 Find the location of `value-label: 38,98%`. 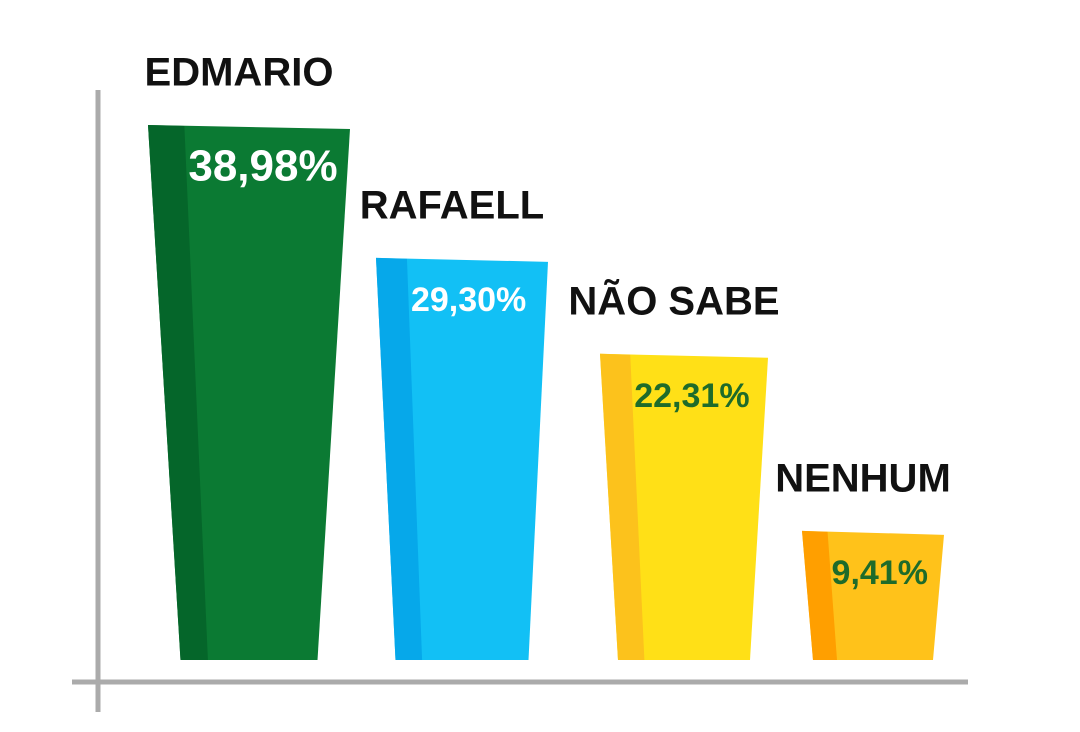

value-label: 38,98% is located at coordinates (262, 166).